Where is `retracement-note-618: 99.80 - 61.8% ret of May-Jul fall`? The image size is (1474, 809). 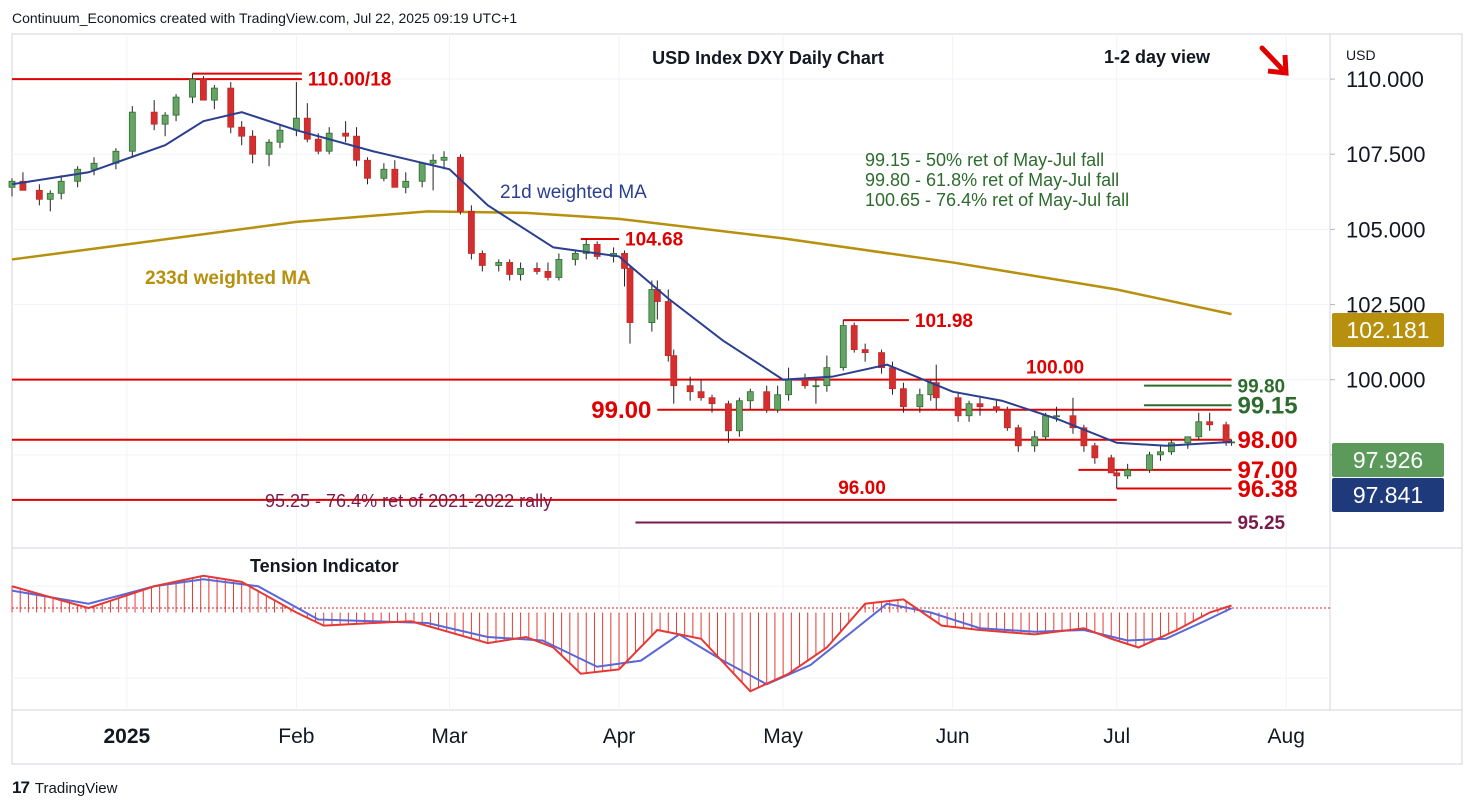
retracement-note-618: 99.80 - 61.8% ret of May-Jul fall is located at coordinates (992, 180).